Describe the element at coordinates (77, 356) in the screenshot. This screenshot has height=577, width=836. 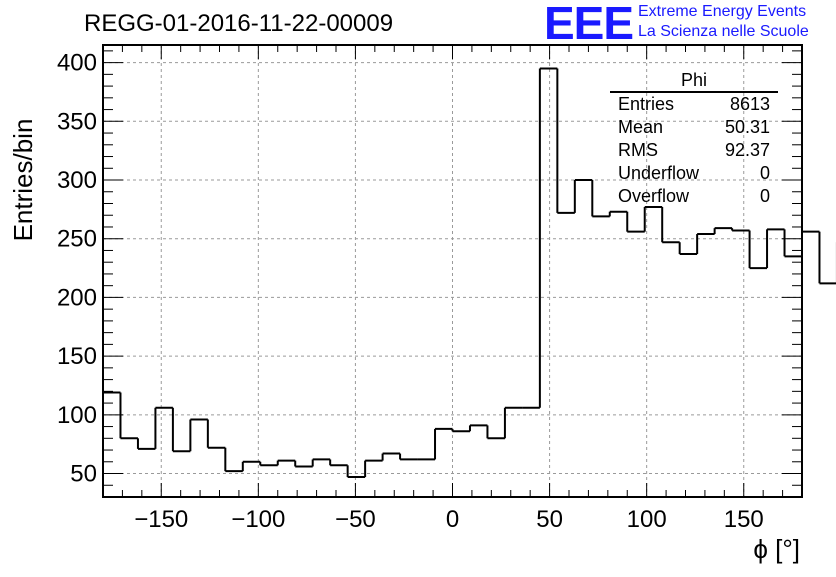
I see `y-tick-label: 150` at that location.